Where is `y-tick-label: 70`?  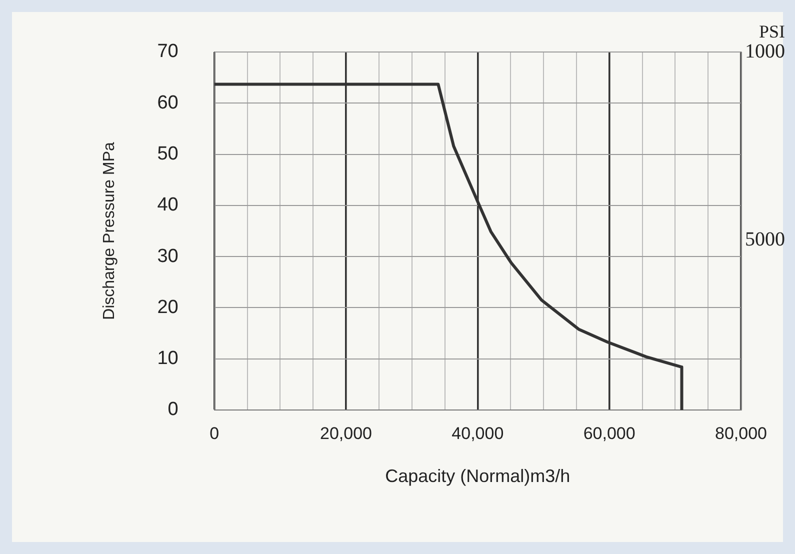 y-tick-label: 70 is located at coordinates (167, 51).